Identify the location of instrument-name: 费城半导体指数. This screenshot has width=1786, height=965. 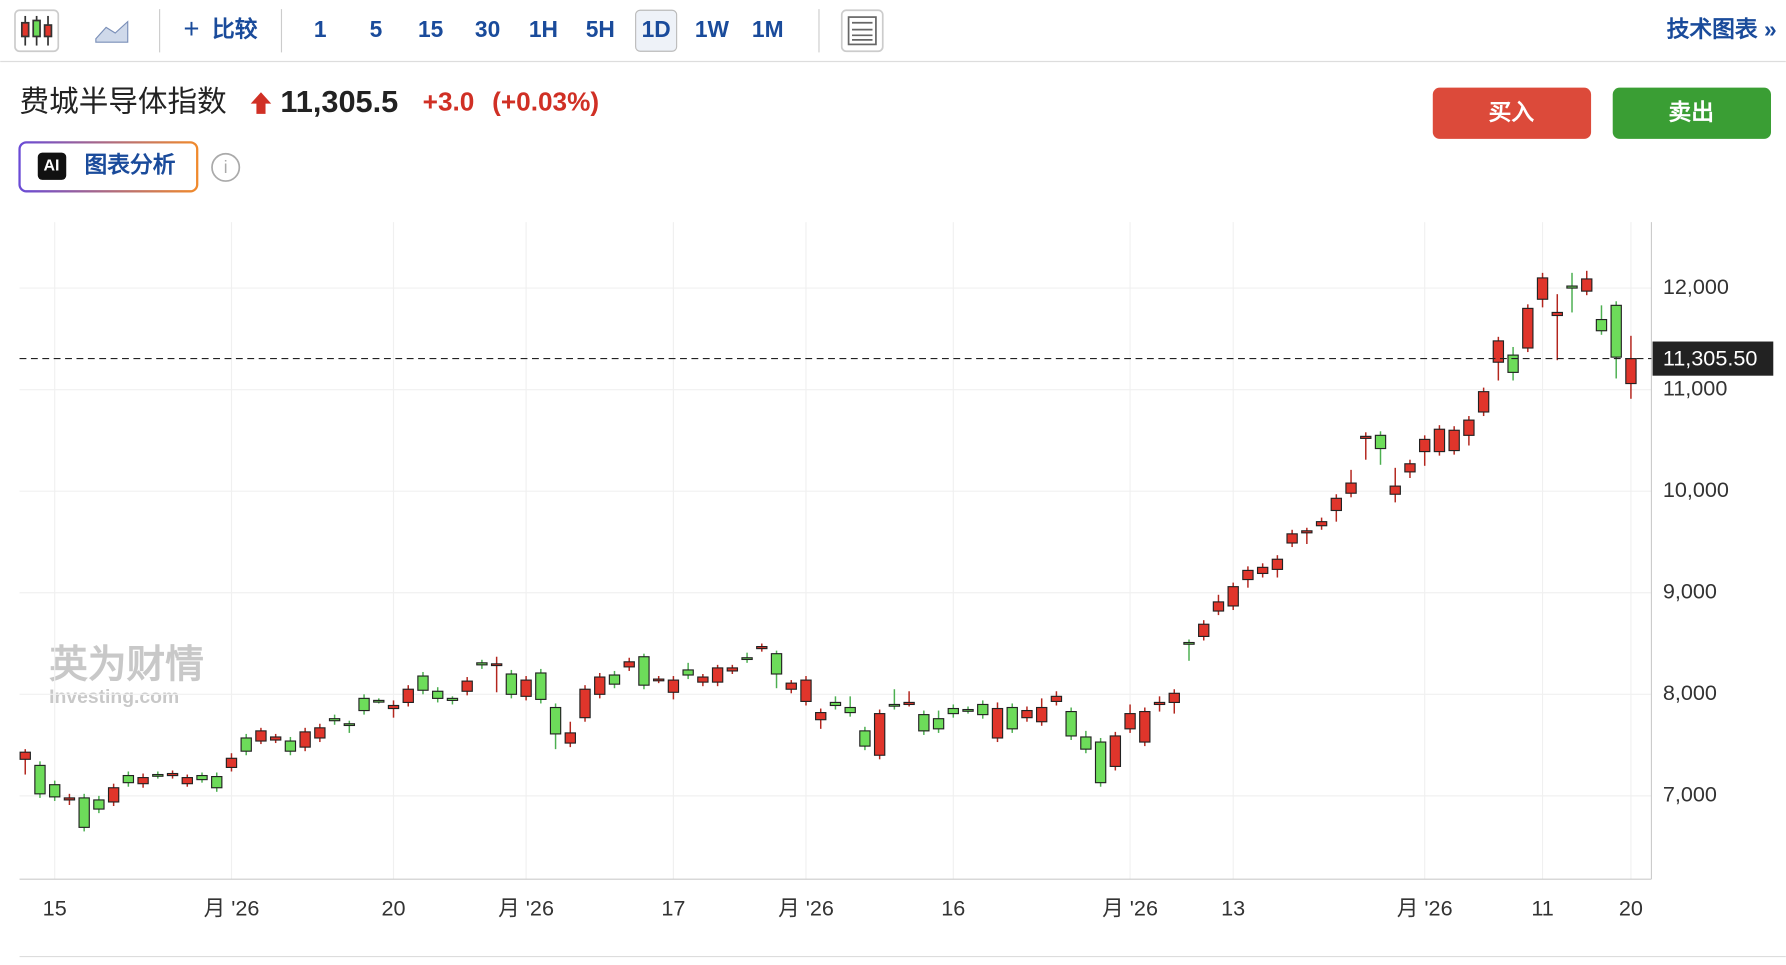
(123, 101).